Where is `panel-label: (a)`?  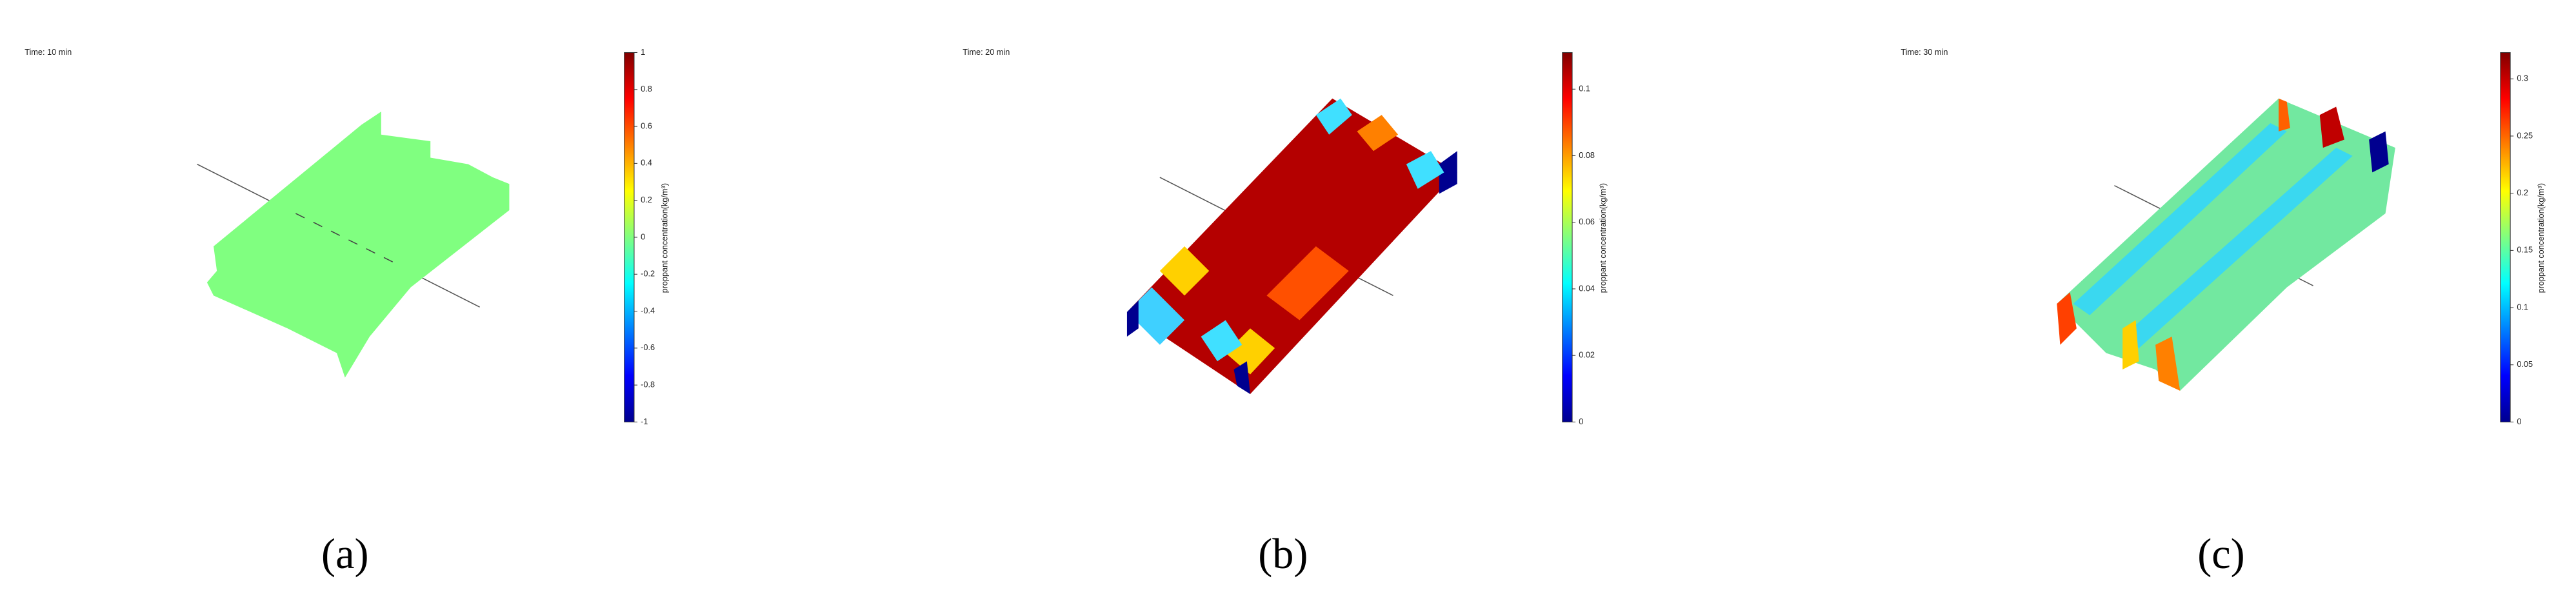 panel-label: (a) is located at coordinates (344, 554).